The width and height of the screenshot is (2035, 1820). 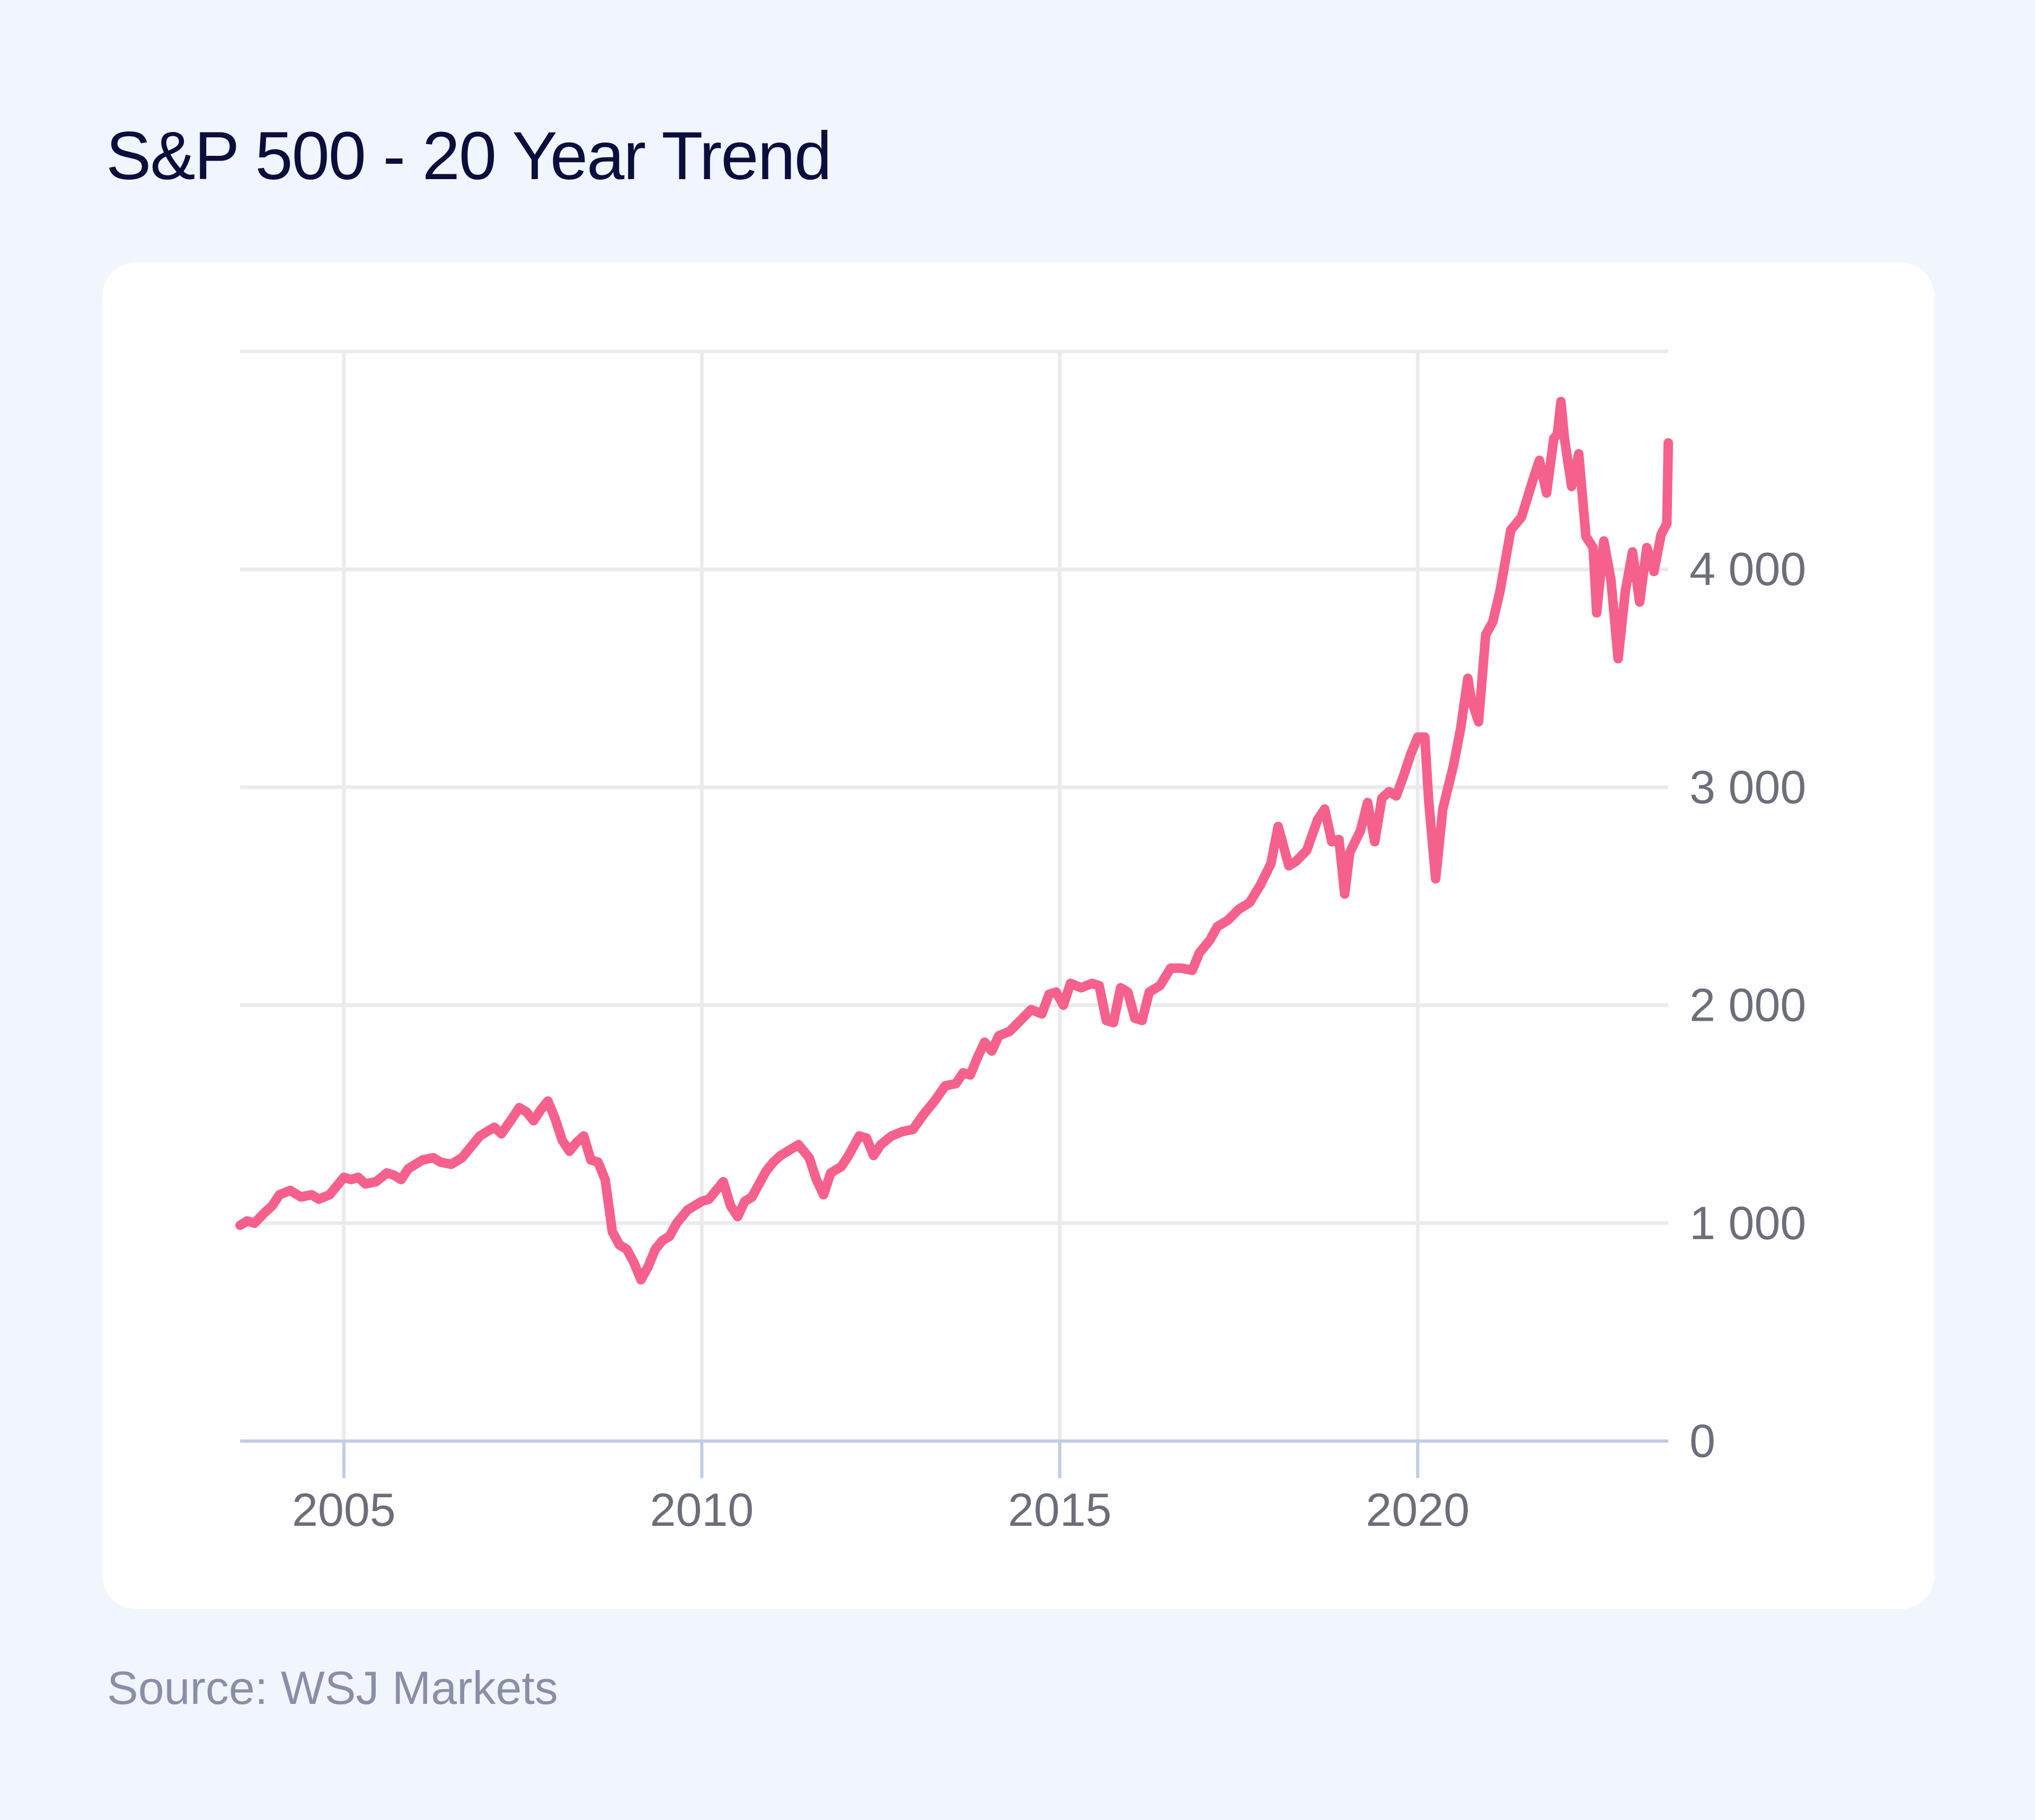 I want to click on x-tick-label: 2015, so click(x=1060, y=1509).